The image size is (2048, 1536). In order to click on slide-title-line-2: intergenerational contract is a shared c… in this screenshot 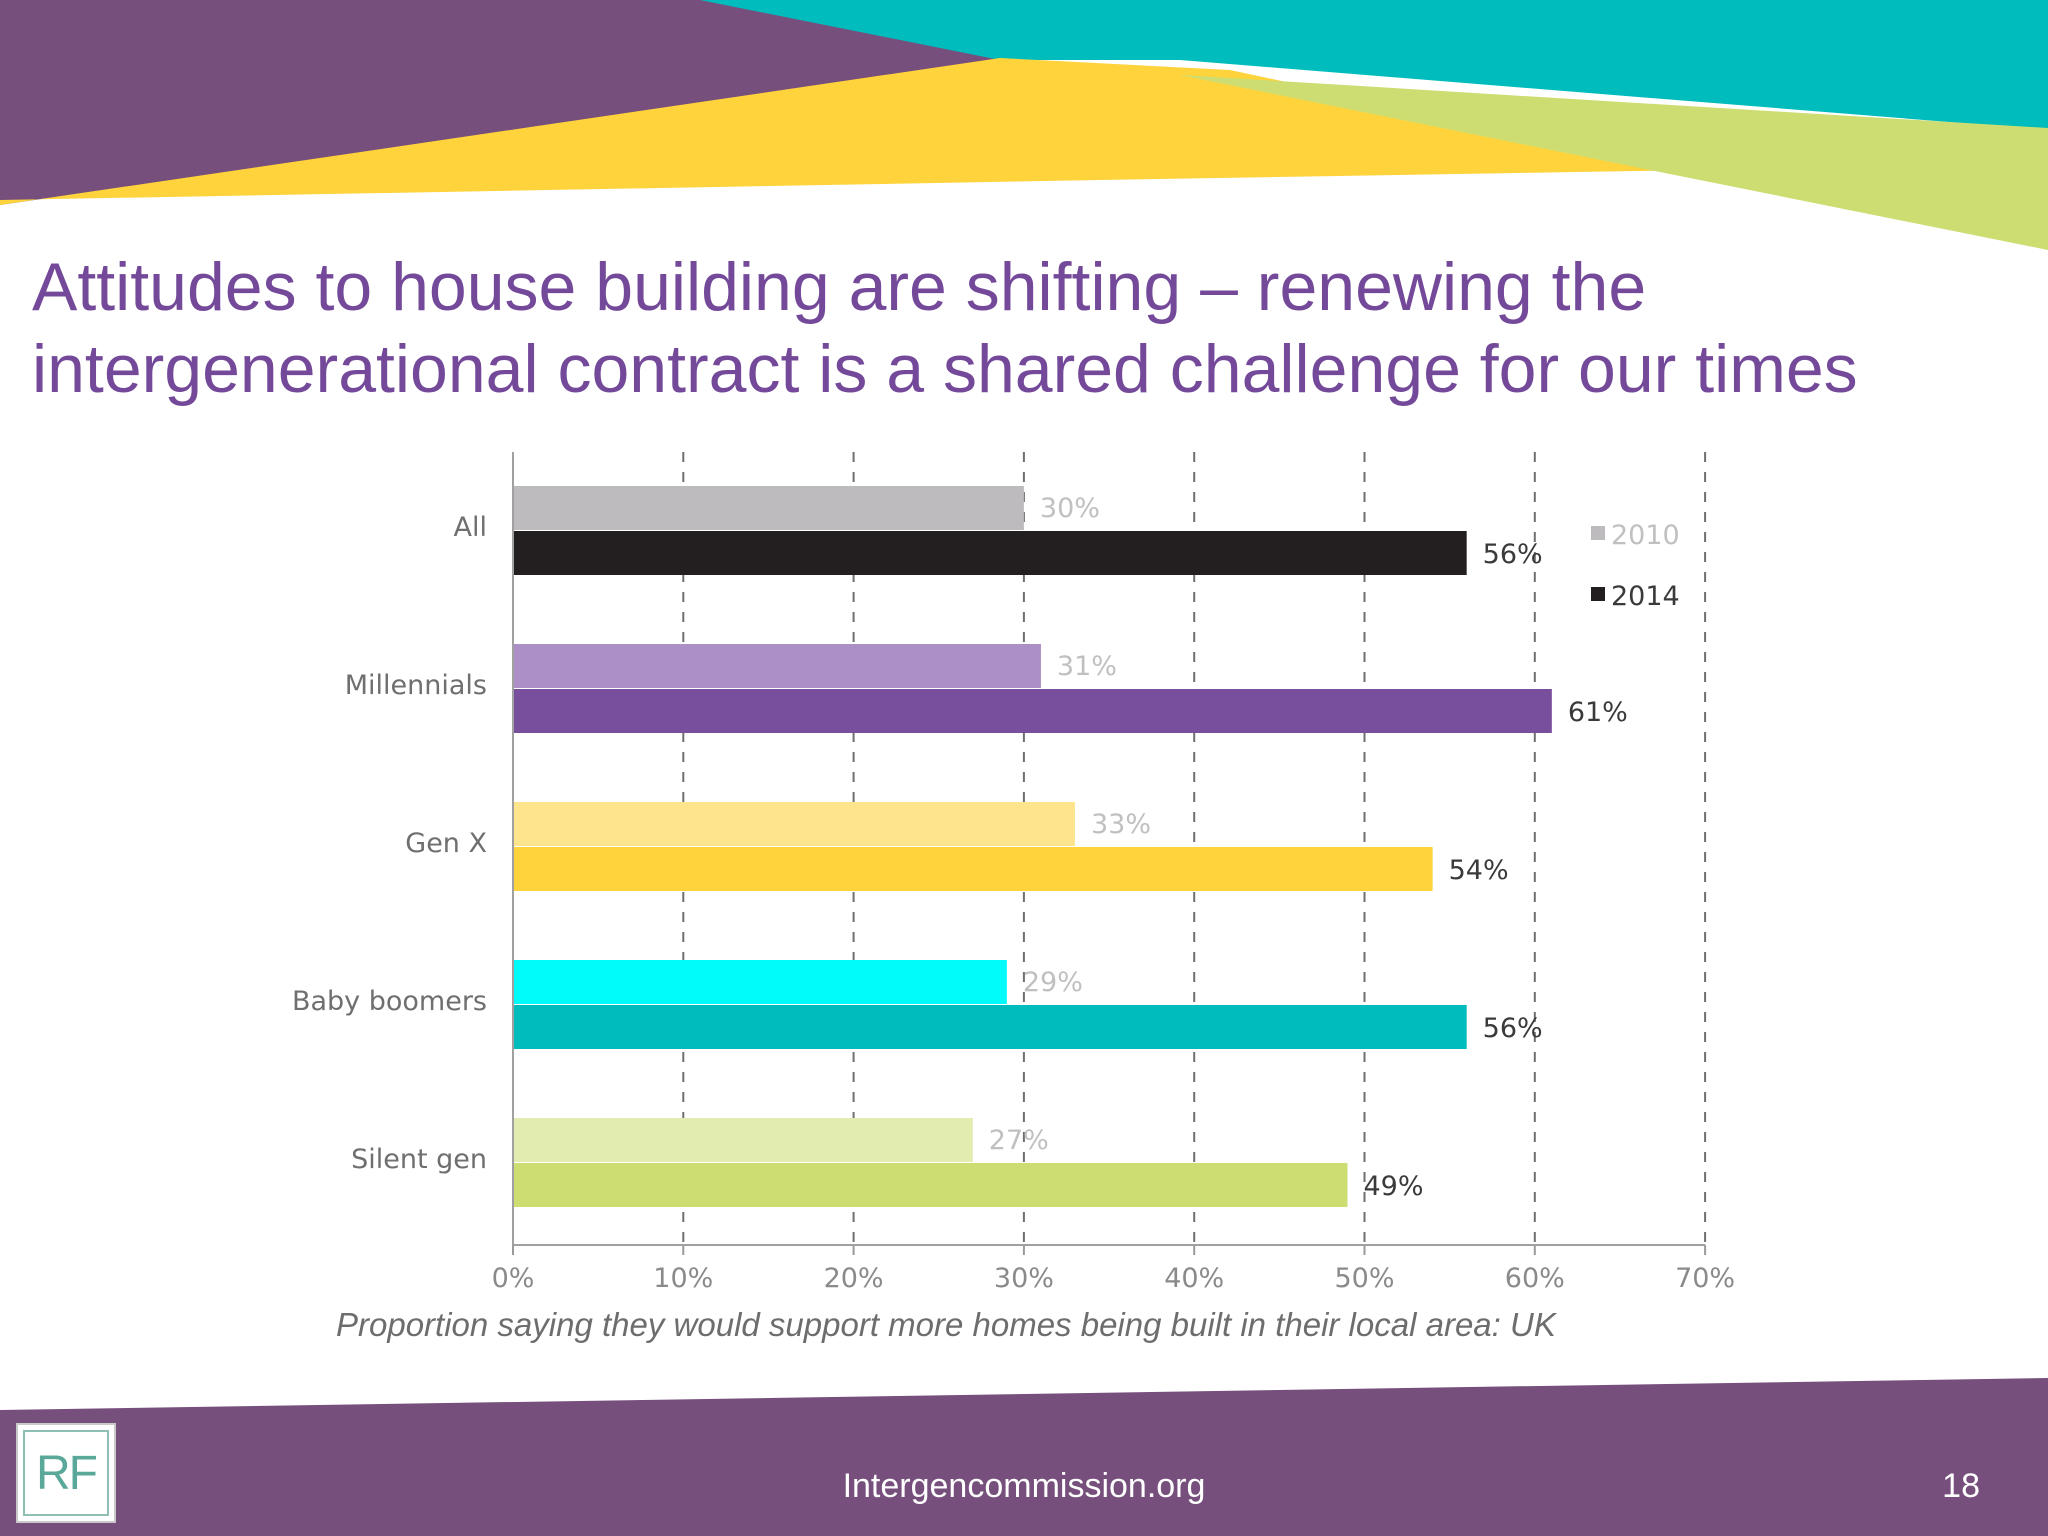, I will do `click(945, 369)`.